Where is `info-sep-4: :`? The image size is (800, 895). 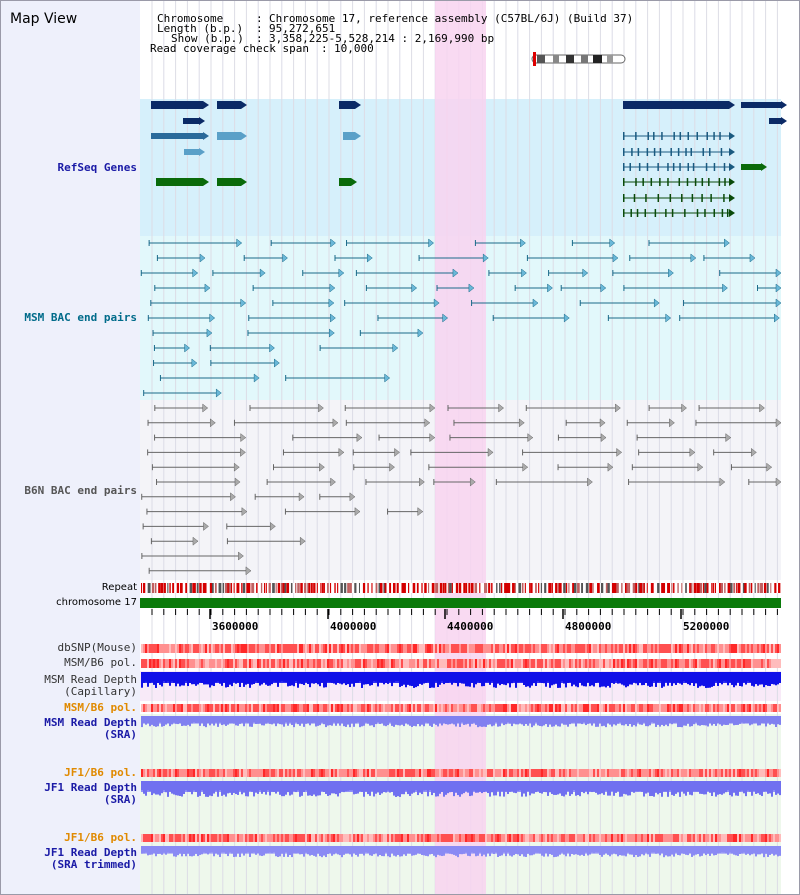
info-sep-4: : is located at coordinates (324, 48).